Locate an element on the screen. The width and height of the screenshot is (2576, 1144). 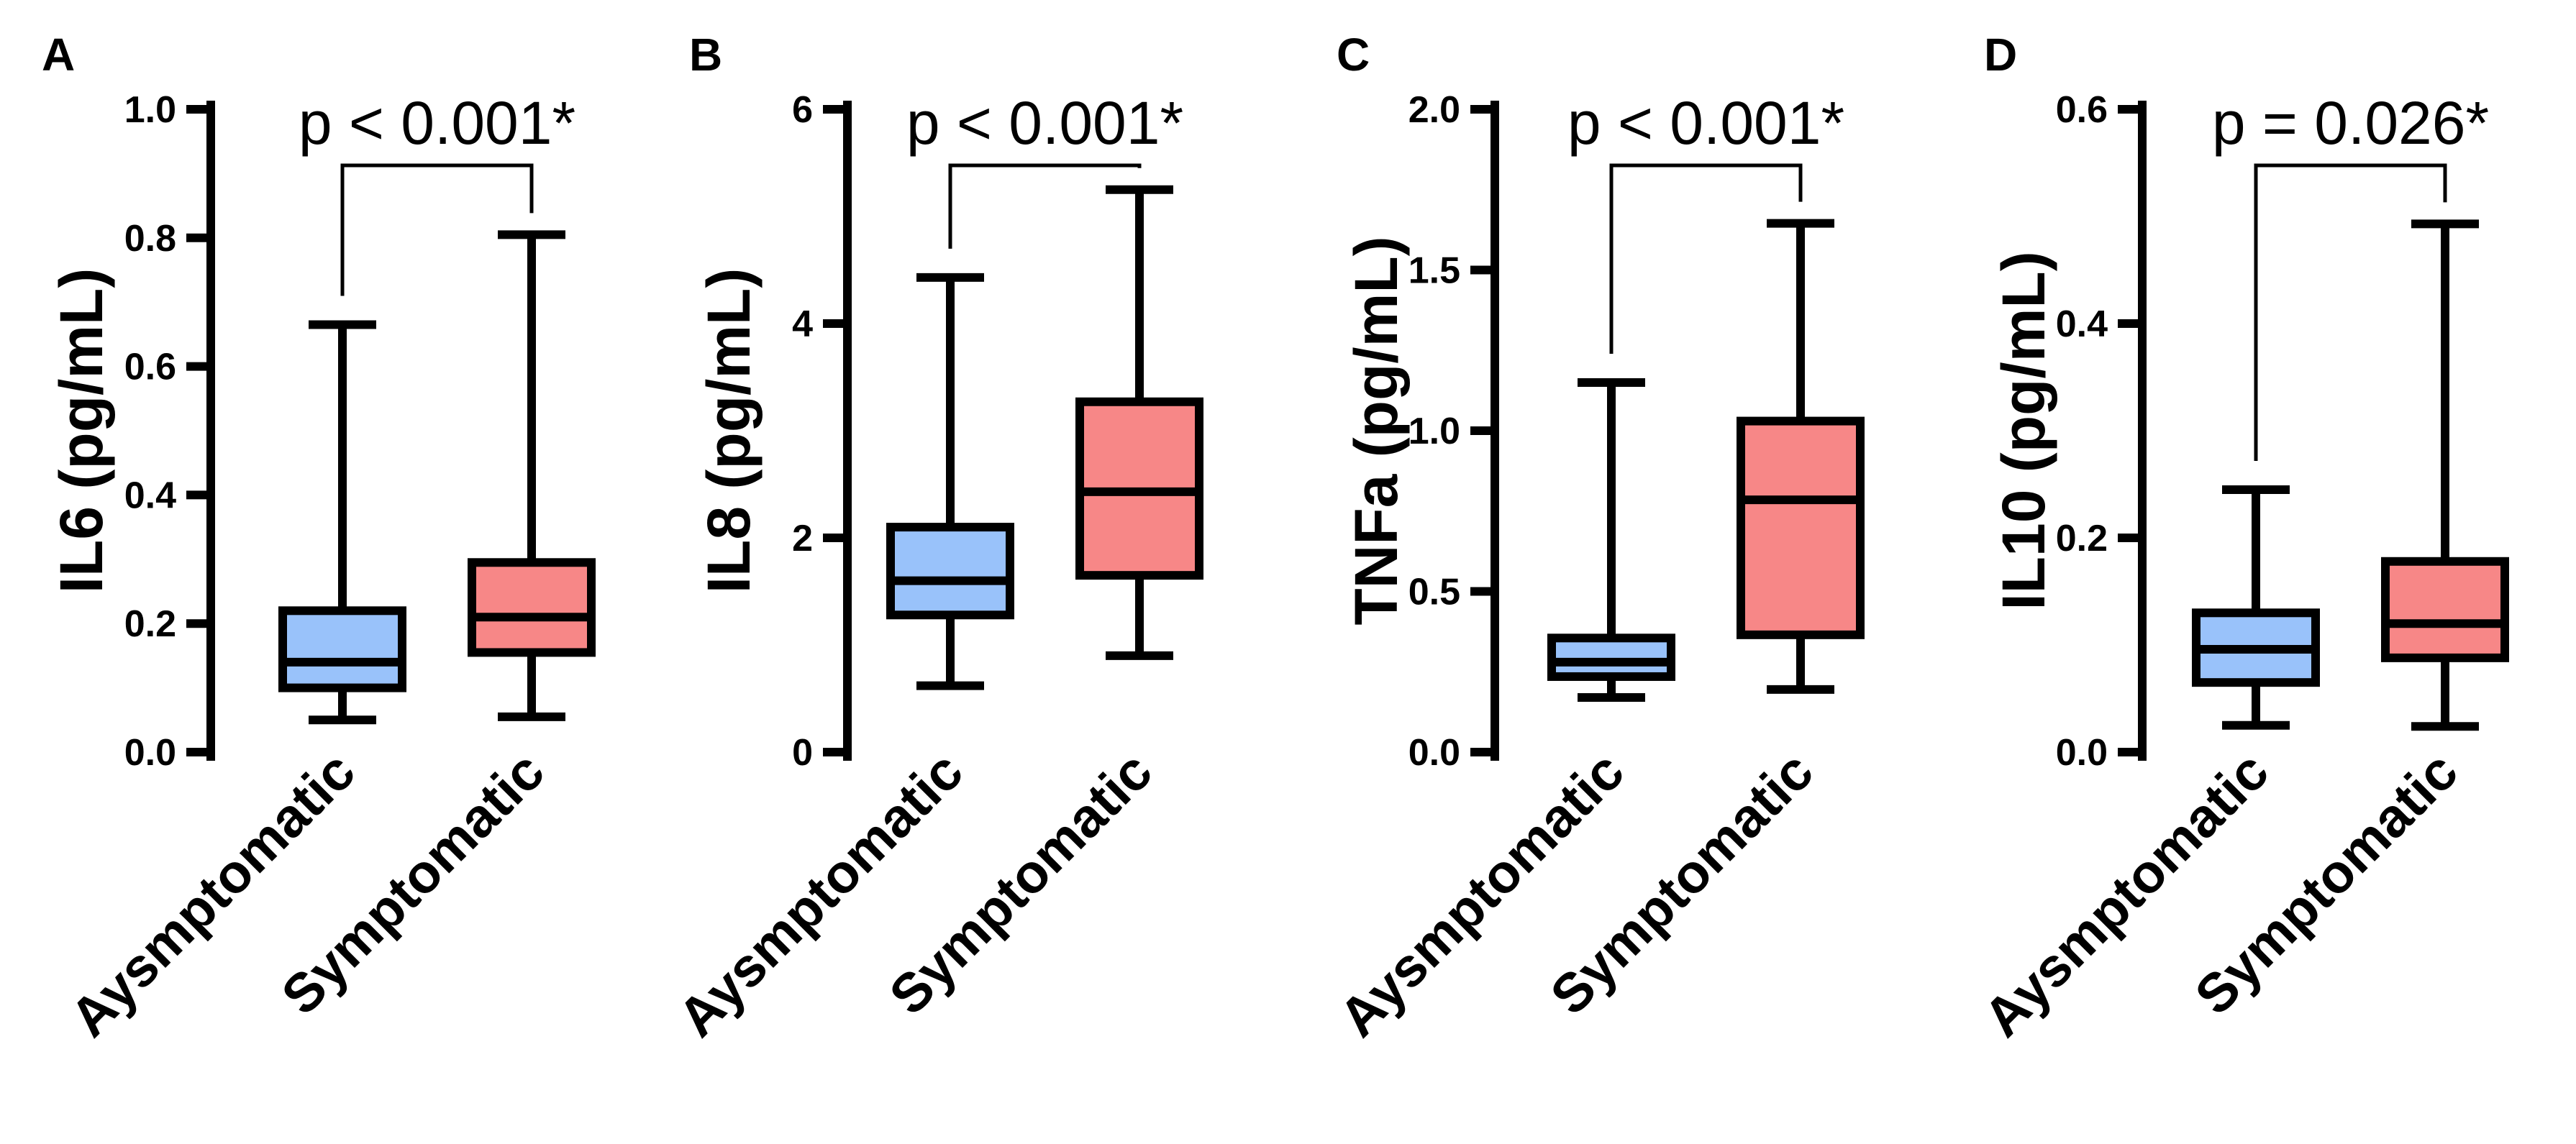
panel-letter: C is located at coordinates (1353, 55).